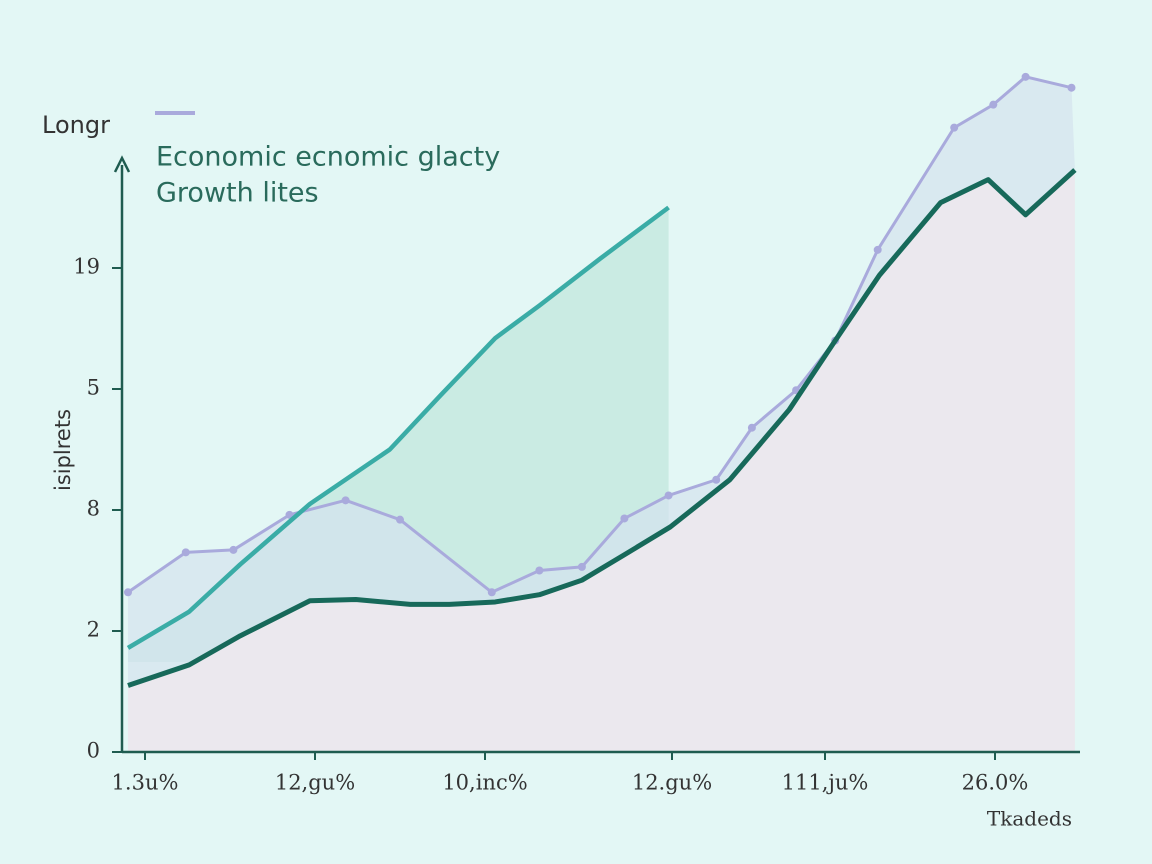 This screenshot has height=864, width=1152. I want to click on axis-arrow, so click(122, 164).